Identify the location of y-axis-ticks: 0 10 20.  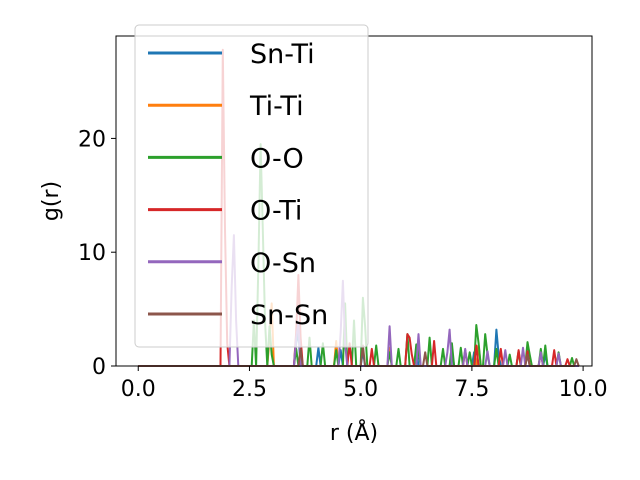
(97, 253).